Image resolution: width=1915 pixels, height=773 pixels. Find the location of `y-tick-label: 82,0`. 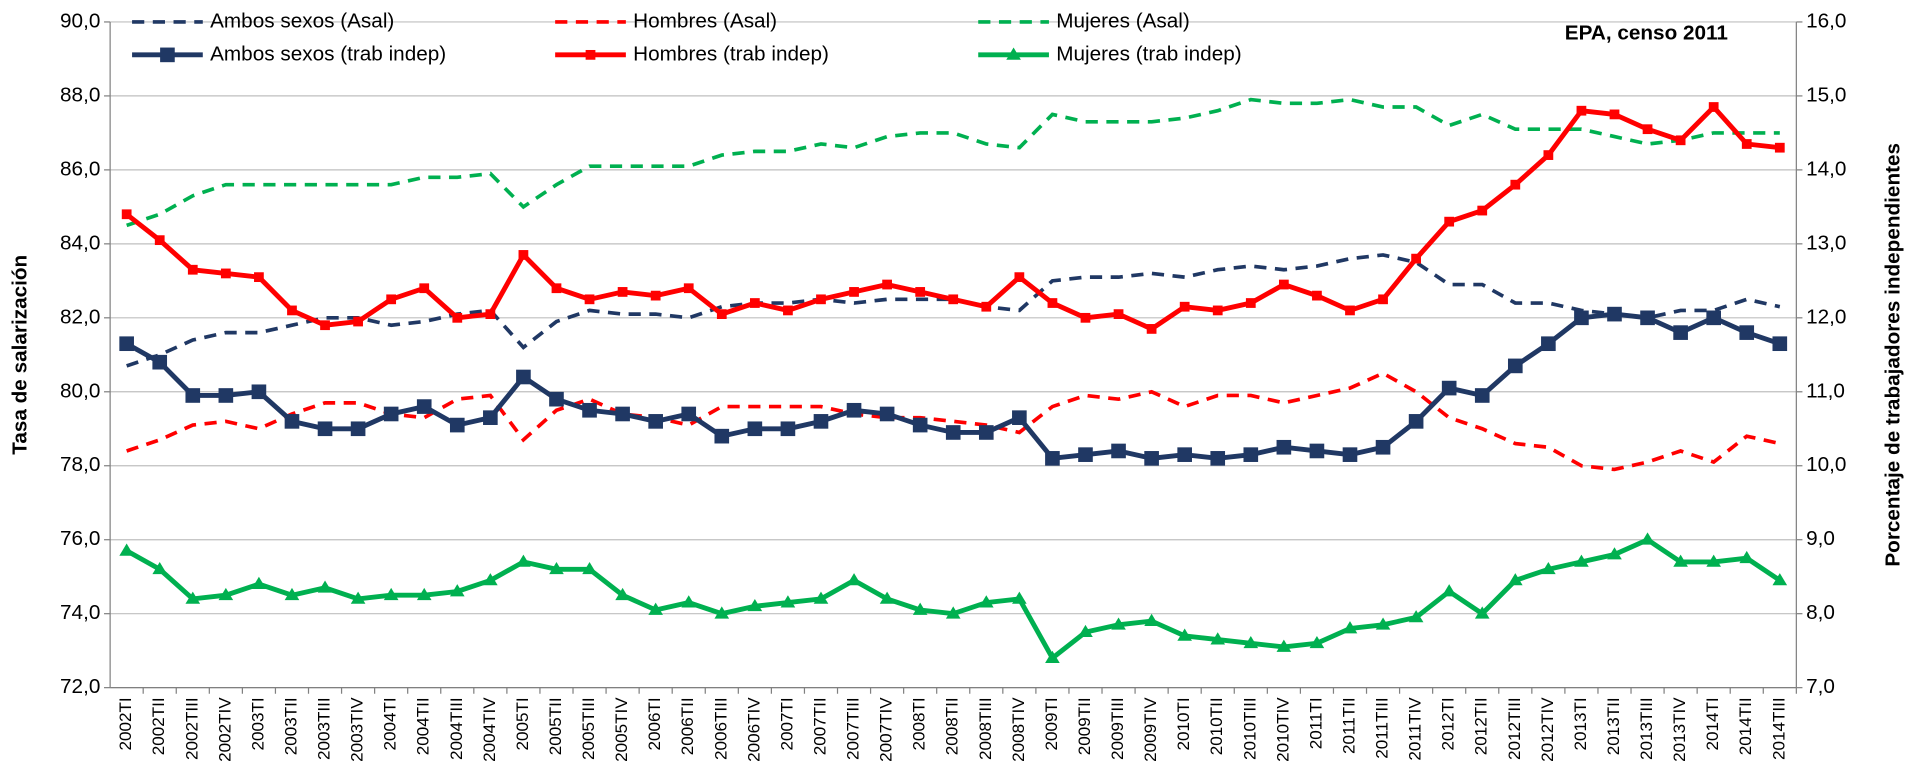

y-tick-label: 82,0 is located at coordinates (80, 316).